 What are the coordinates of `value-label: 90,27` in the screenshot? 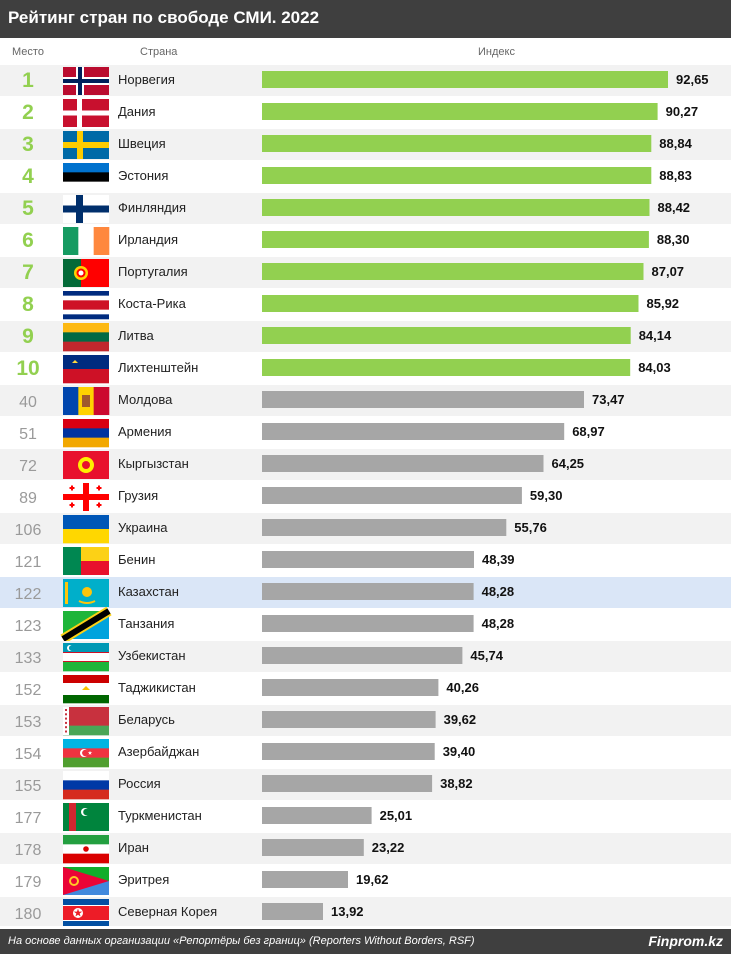 It's located at (682, 111).